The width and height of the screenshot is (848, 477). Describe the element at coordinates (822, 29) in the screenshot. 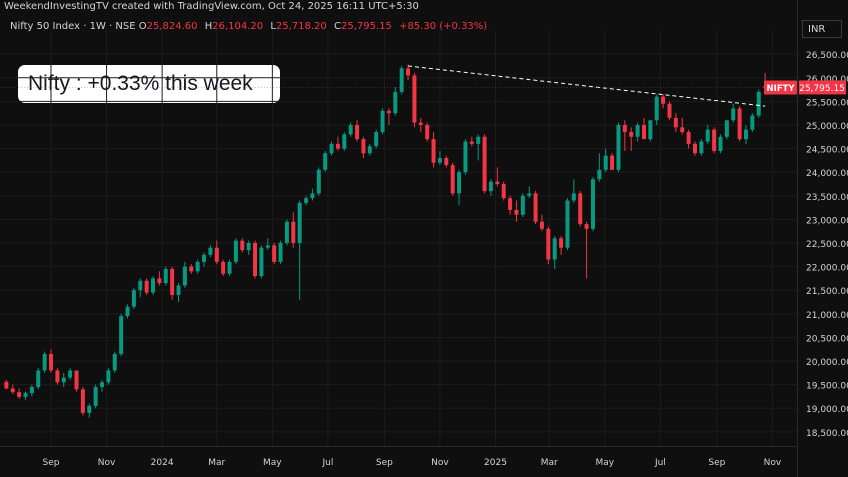

I see `currency-button: INR` at that location.